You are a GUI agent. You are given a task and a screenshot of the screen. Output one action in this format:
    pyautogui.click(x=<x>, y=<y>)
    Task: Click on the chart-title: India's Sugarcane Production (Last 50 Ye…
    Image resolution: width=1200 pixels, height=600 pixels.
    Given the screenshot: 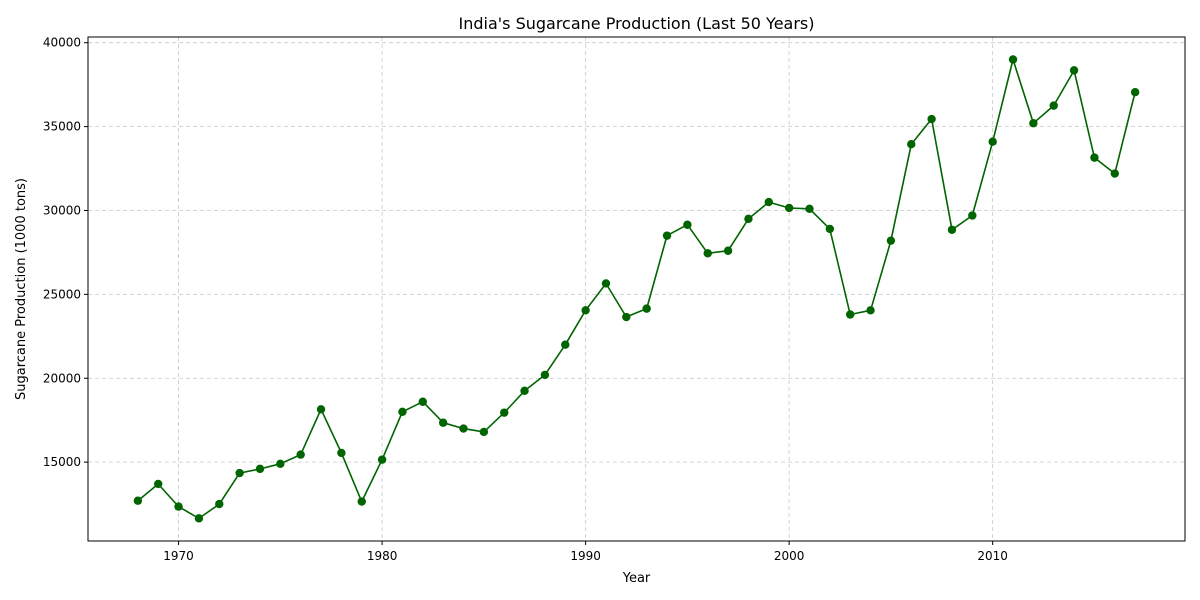 What is the action you would take?
    pyautogui.click(x=636, y=23)
    